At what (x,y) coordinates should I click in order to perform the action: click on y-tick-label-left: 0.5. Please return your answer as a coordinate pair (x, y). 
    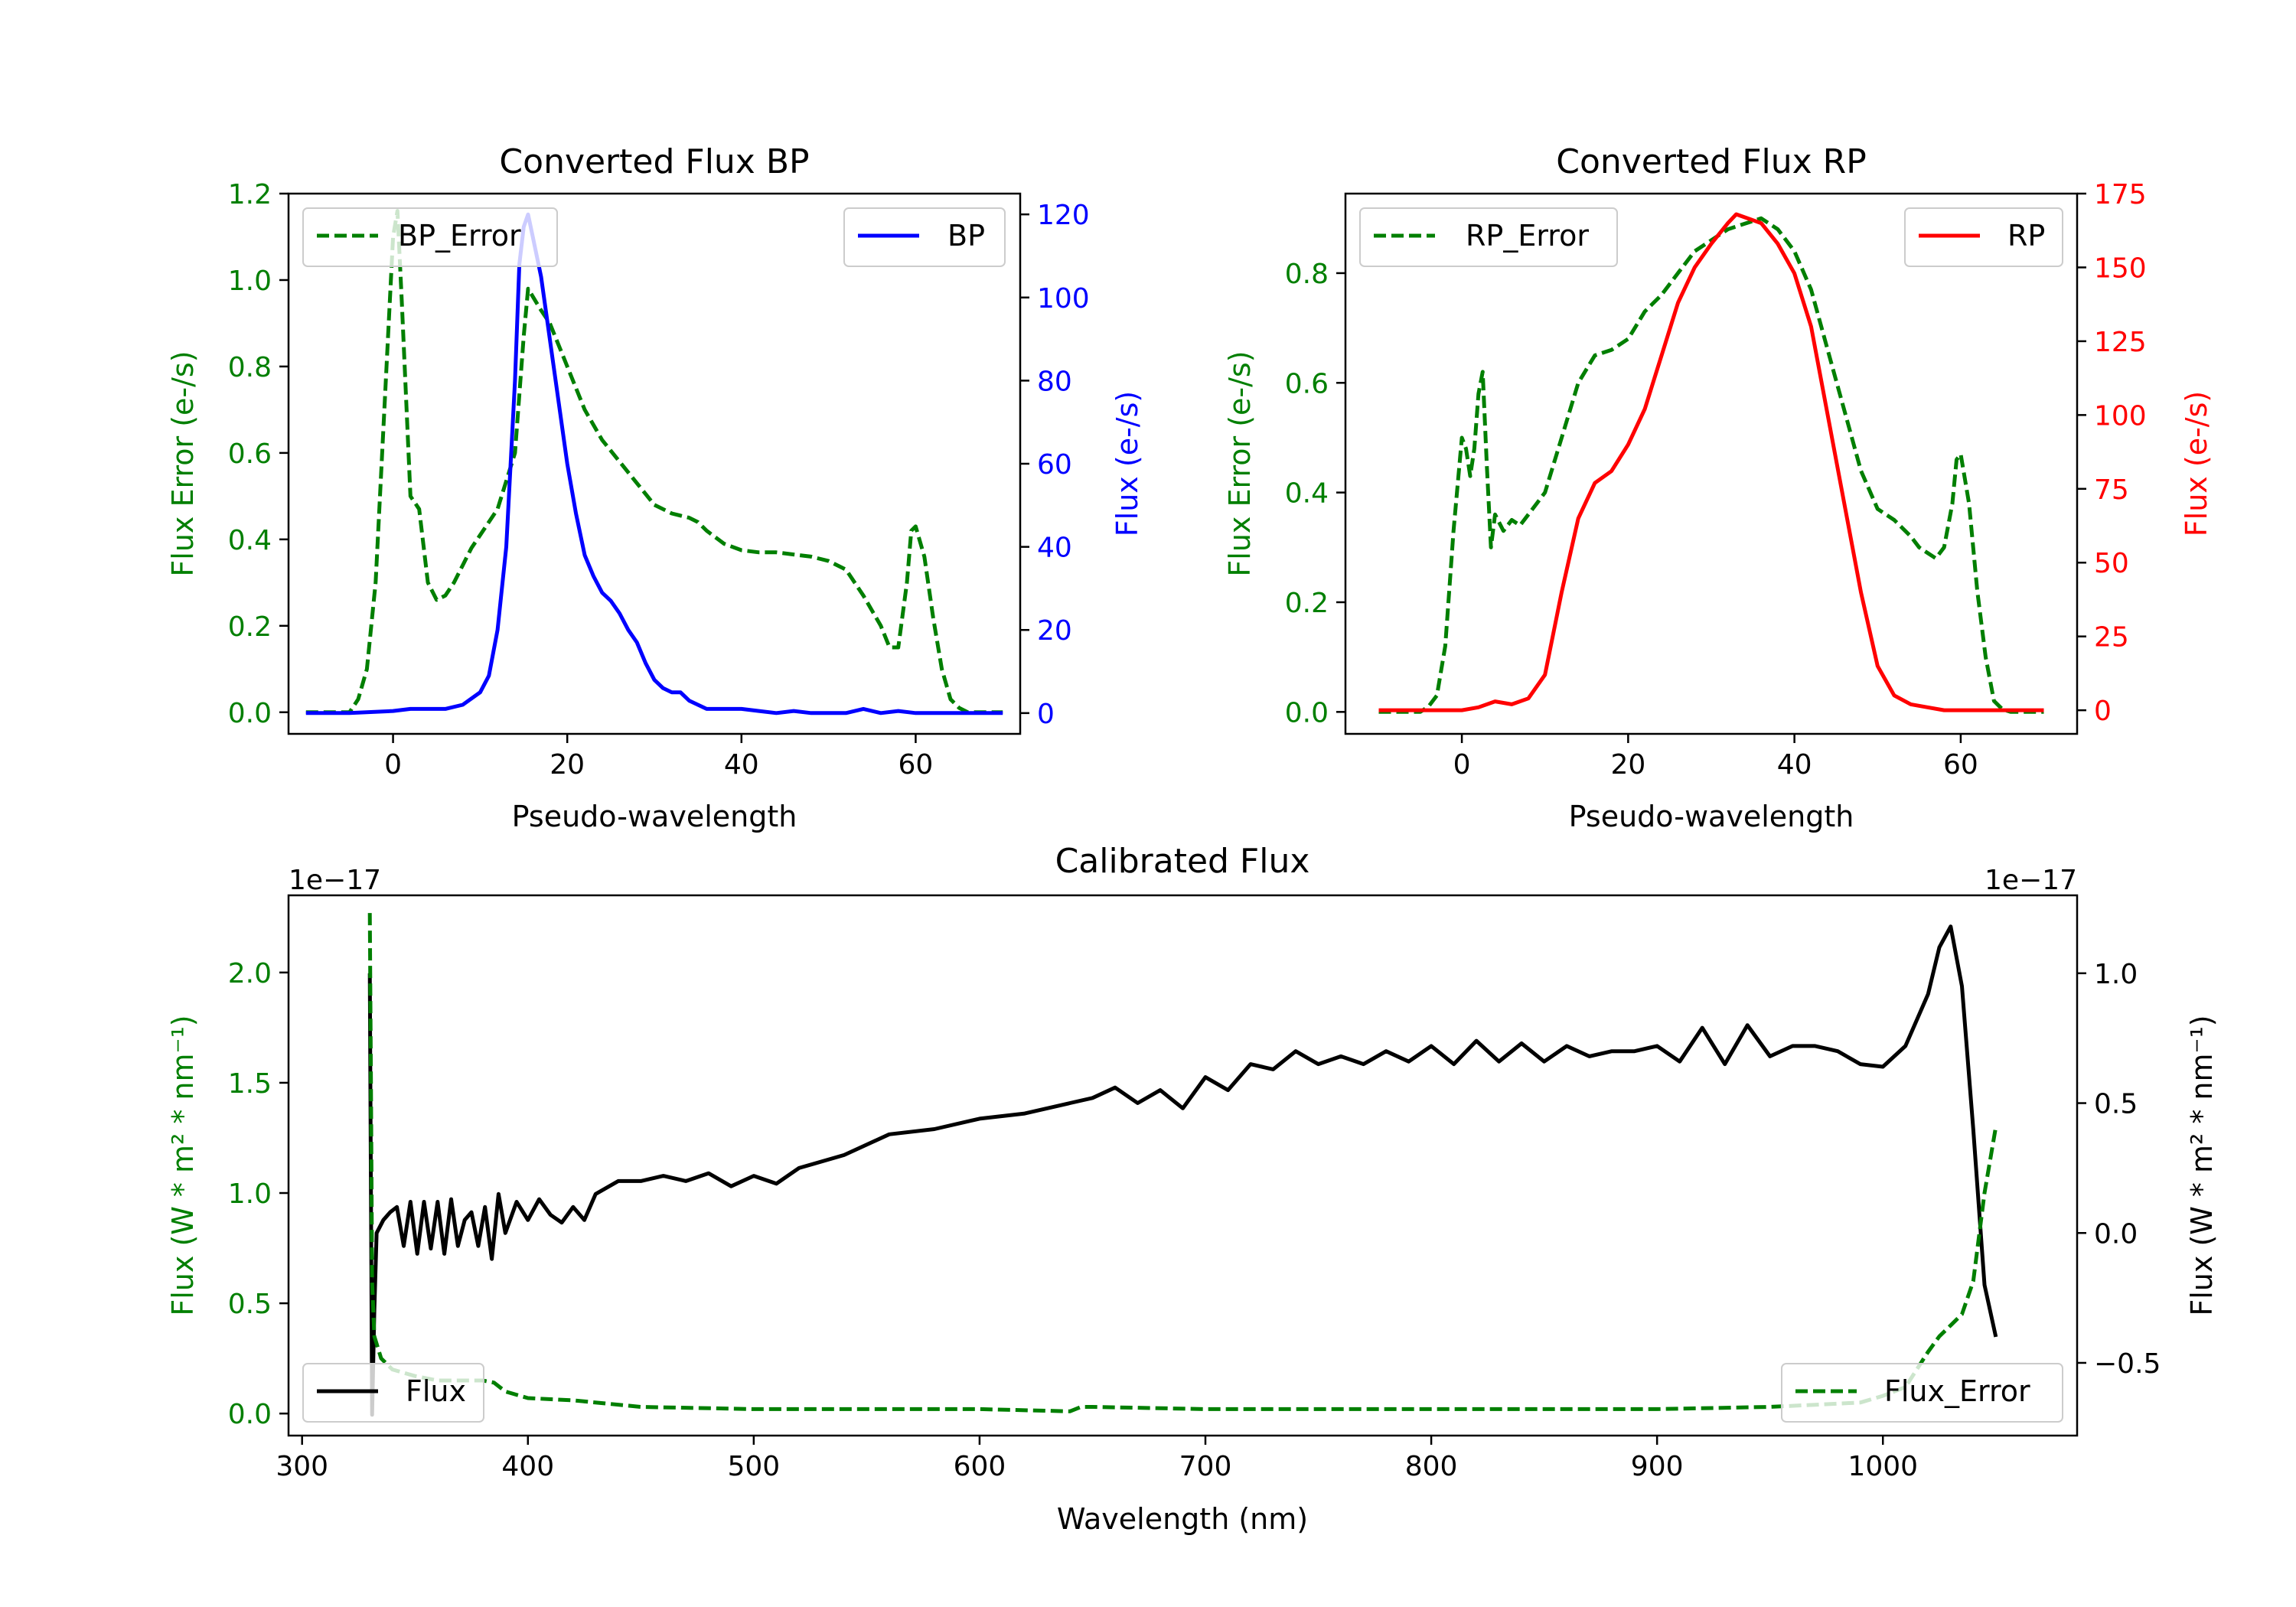
    Looking at the image, I should click on (250, 1304).